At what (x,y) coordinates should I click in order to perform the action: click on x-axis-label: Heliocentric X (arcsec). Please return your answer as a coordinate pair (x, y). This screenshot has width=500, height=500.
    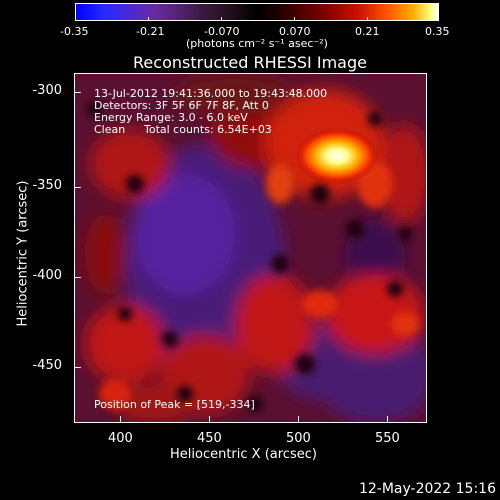
    Looking at the image, I should click on (243, 454).